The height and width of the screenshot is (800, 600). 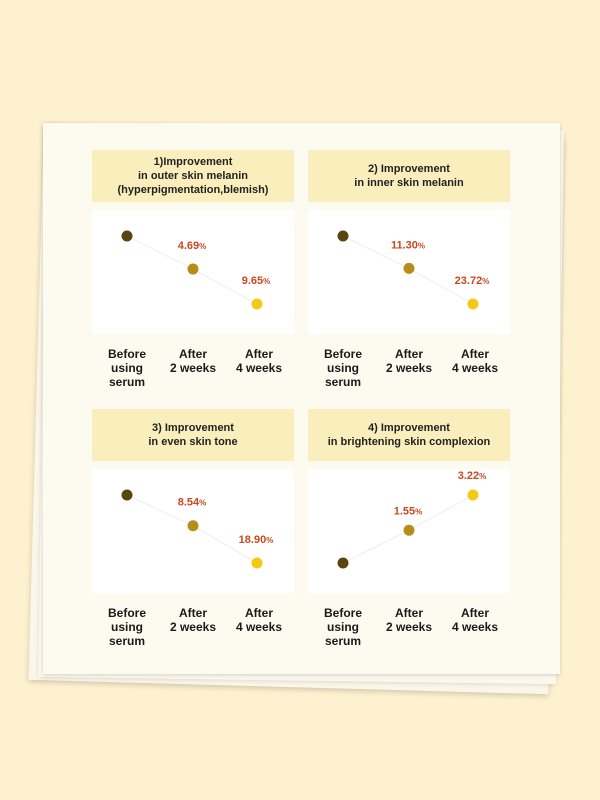 I want to click on plot-area: 8.54% 18.90%, so click(x=193, y=531).